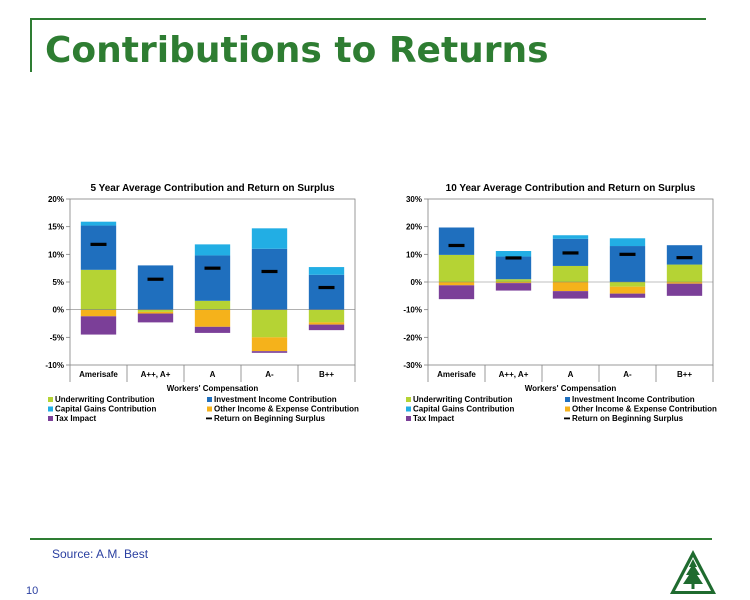 The width and height of the screenshot is (750, 600). Describe the element at coordinates (693, 572) in the screenshot. I see `company-logo-icon` at that location.